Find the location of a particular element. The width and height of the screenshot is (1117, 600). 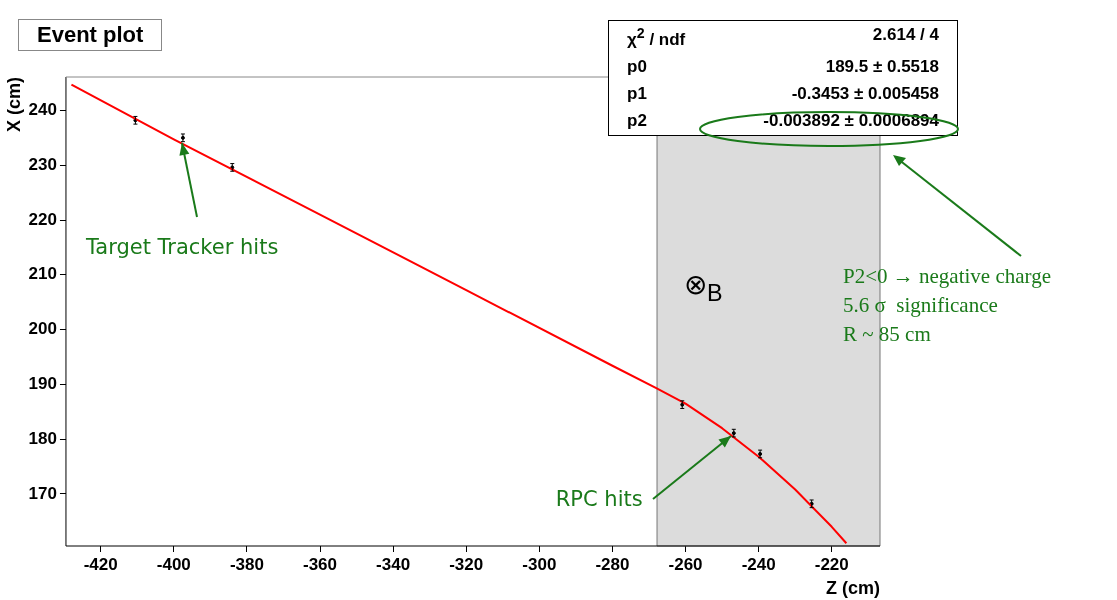

annotation: p2 is located at coordinates (637, 120).